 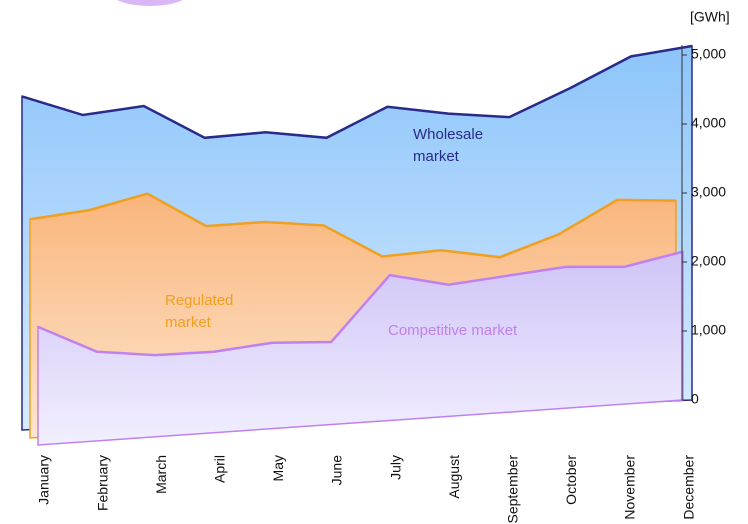 I want to click on x-tick-label: October, so click(x=571, y=480).